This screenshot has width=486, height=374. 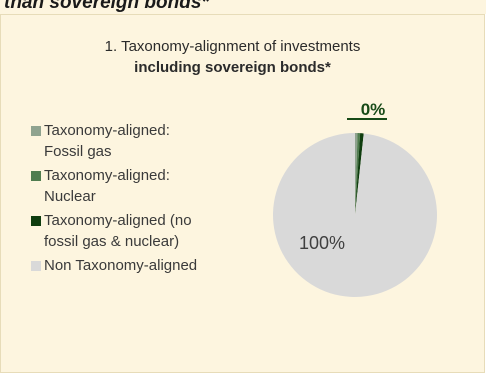 I want to click on legend-item: Taxonomy-aligned: Nuclear, so click(x=157, y=186).